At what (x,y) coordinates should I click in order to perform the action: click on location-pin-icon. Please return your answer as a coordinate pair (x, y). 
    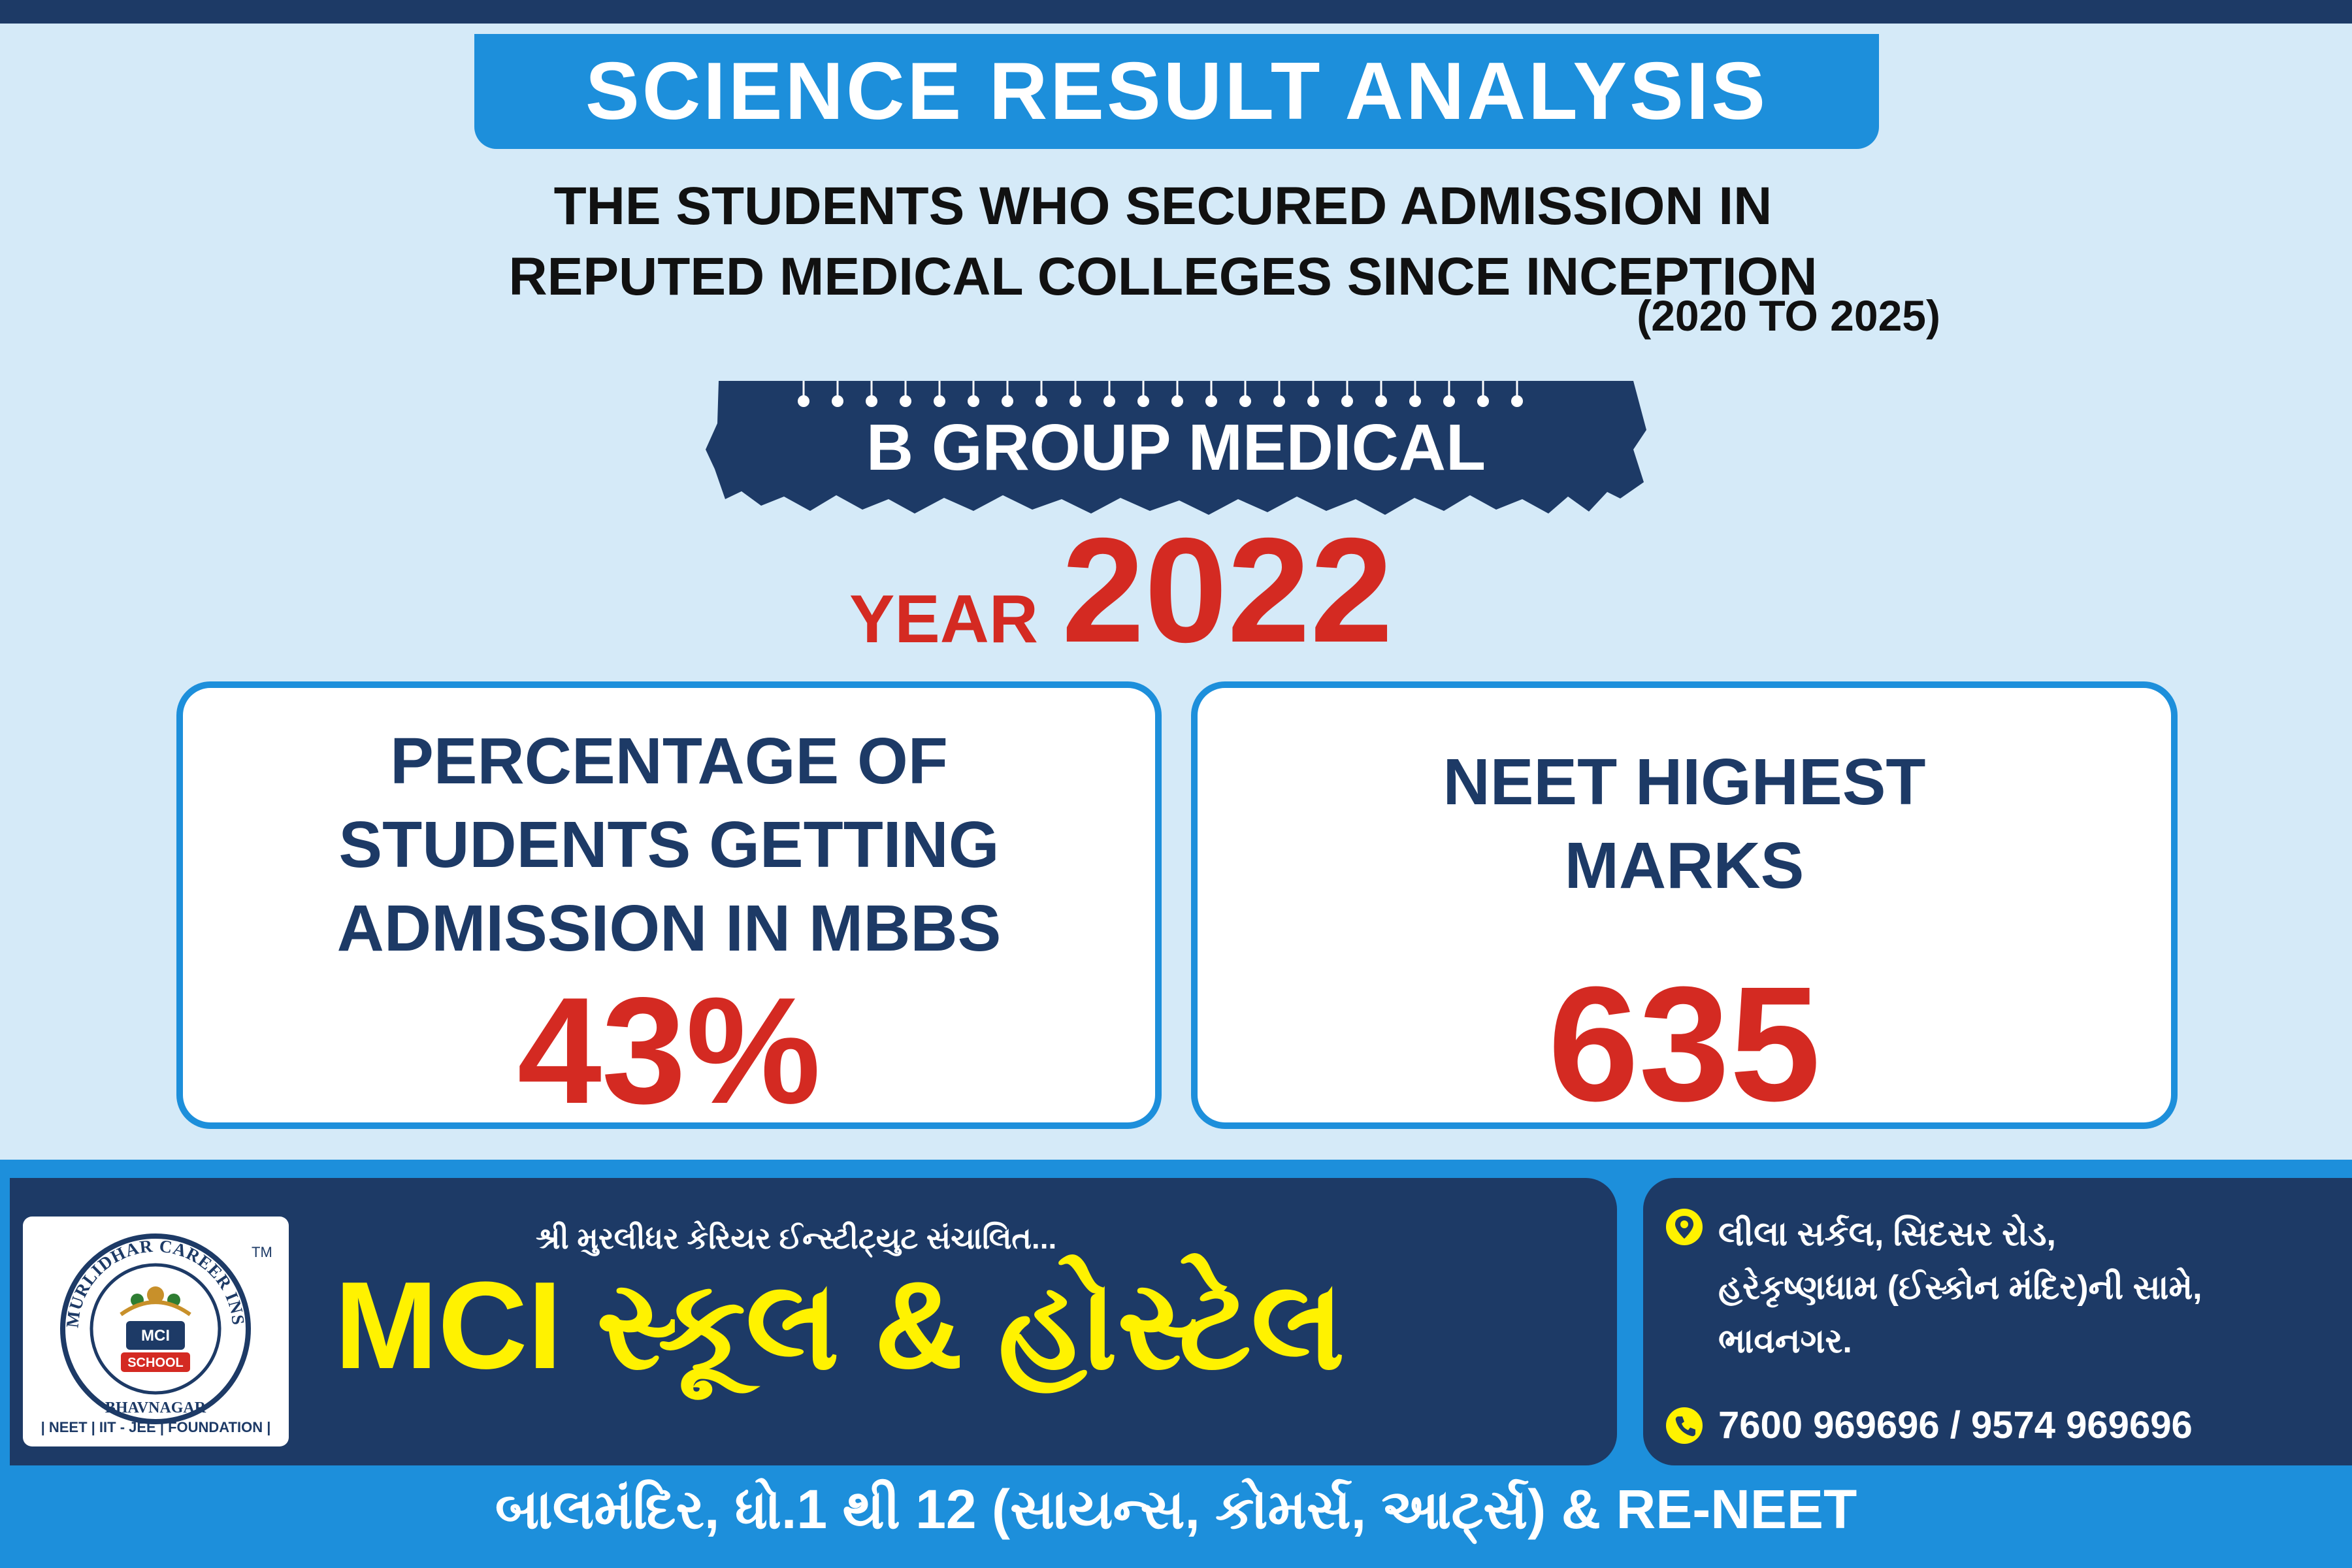
    Looking at the image, I should click on (1684, 1227).